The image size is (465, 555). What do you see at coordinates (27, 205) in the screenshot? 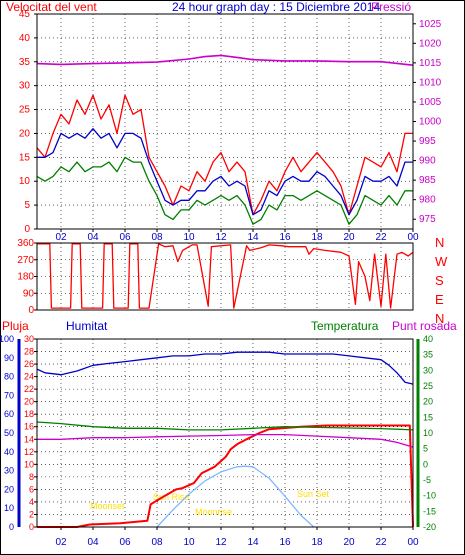
I see `wind-speed-tick-label: 5` at bounding box center [27, 205].